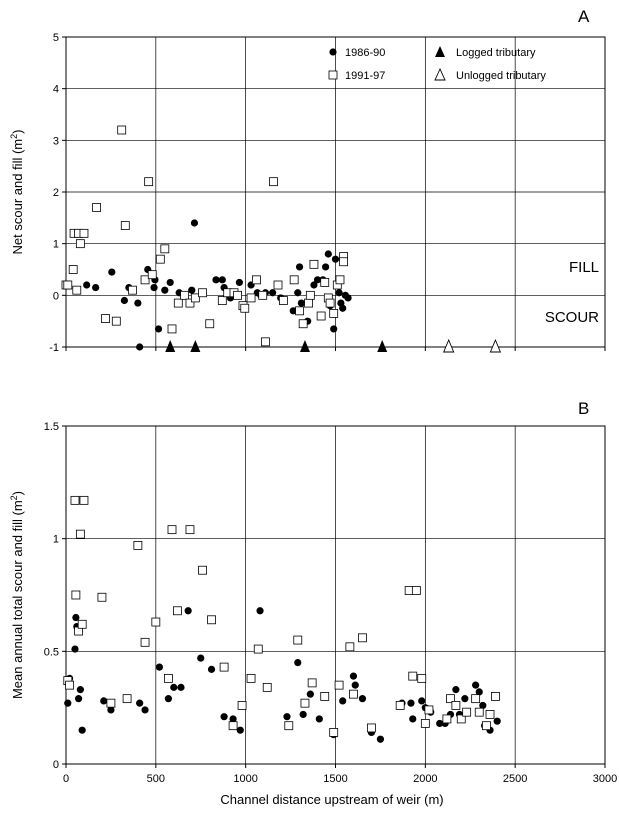 The width and height of the screenshot is (619, 836). What do you see at coordinates (515, 779) in the screenshot?
I see `panel-b-xtick-label-5: 2500` at bounding box center [515, 779].